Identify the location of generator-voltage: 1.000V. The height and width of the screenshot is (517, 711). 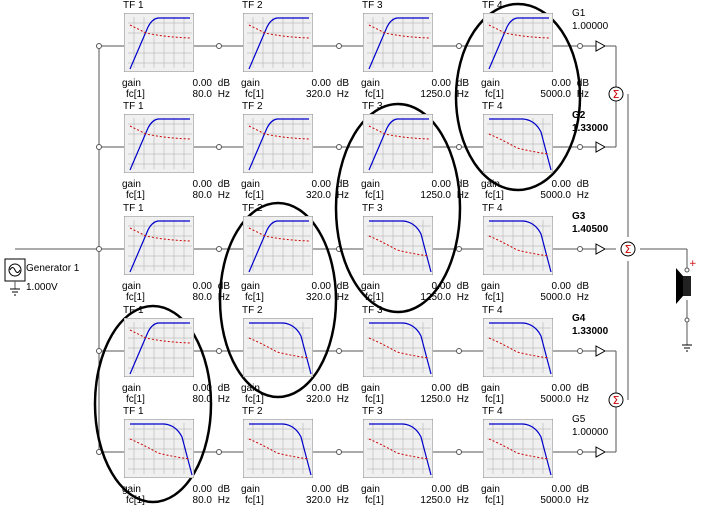
(42, 287).